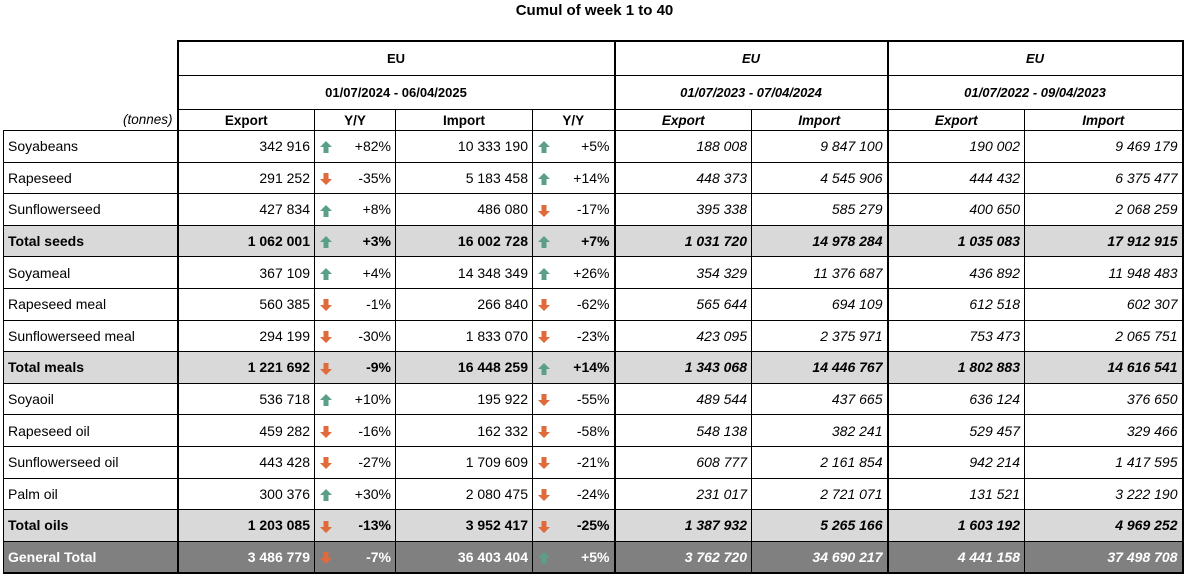 The height and width of the screenshot is (577, 1189). What do you see at coordinates (396, 92) in the screenshot?
I see `group-period-2024: 01/07/2024 - 06/04/2025` at bounding box center [396, 92].